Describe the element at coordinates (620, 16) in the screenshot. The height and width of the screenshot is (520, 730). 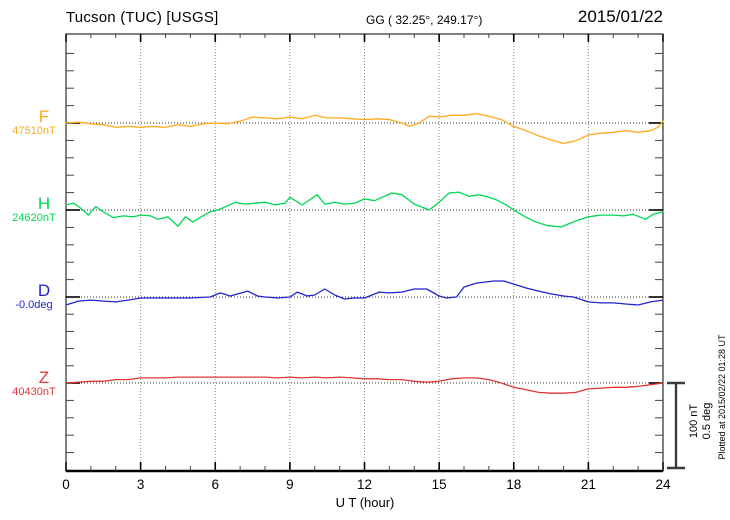
I see `date-label: 2015/01/22` at that location.